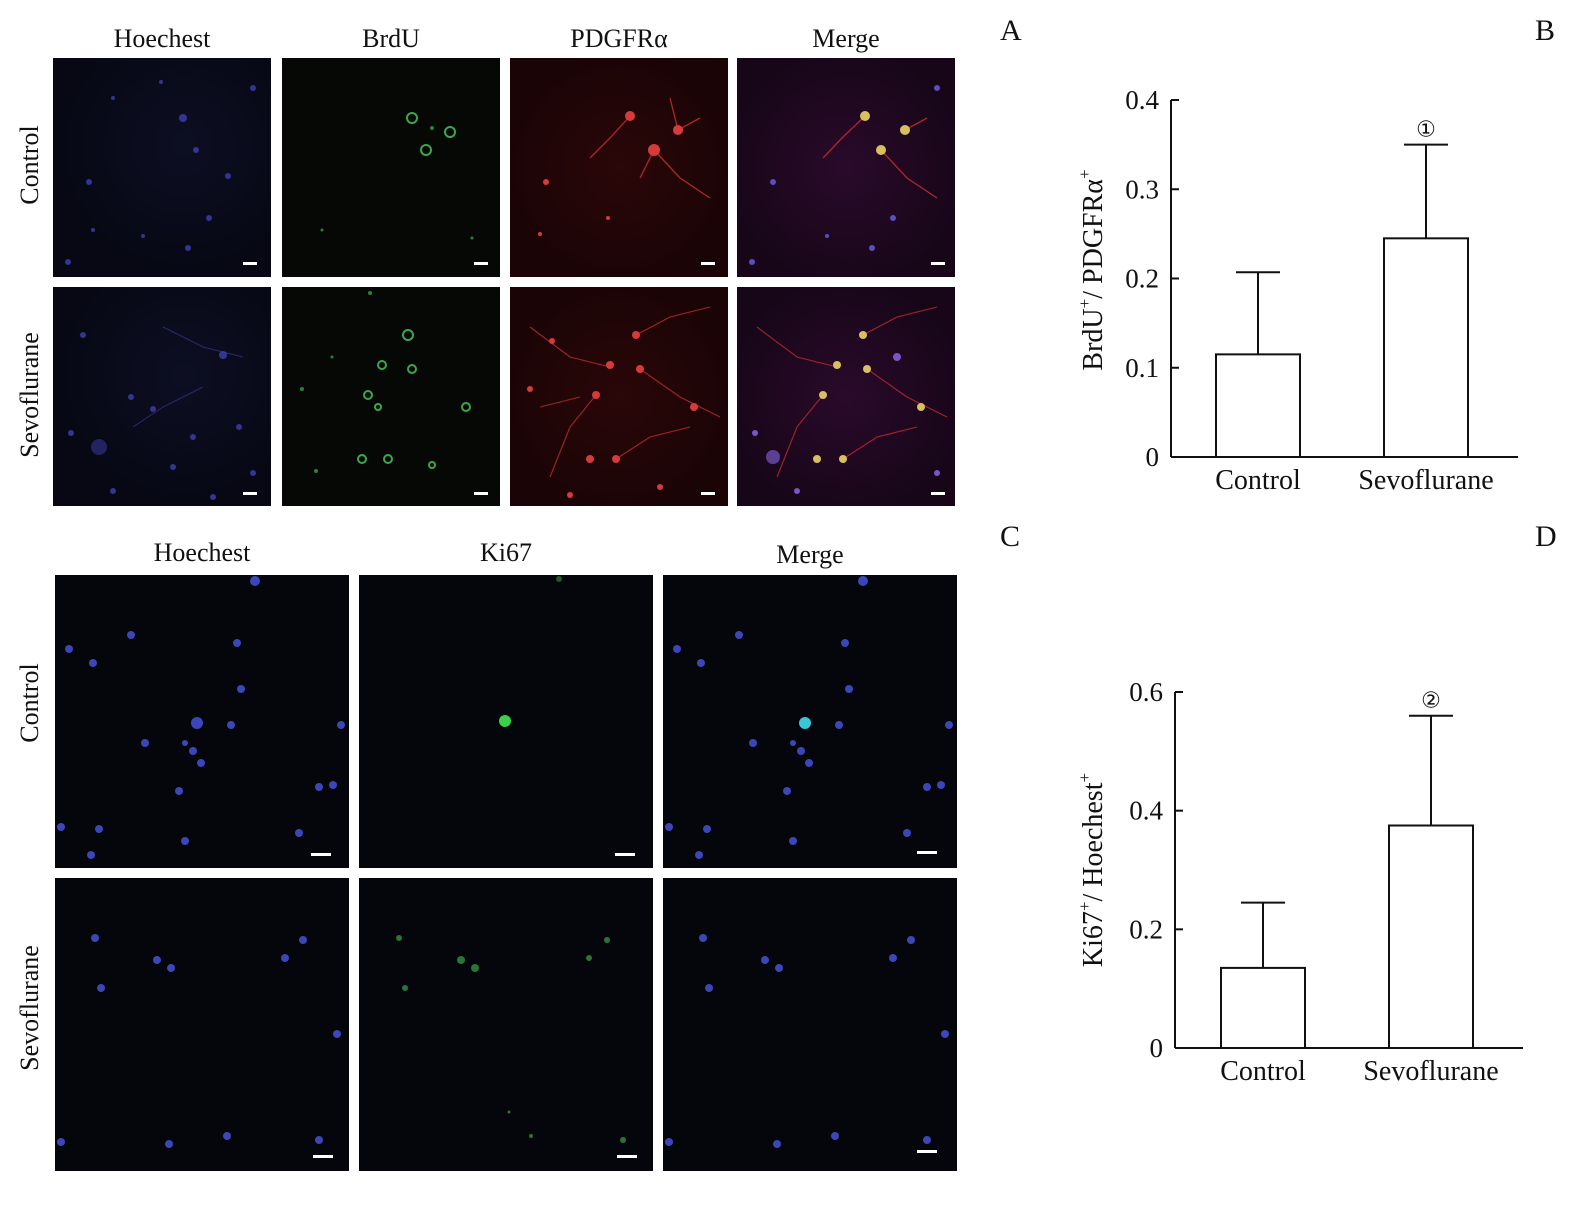 The height and width of the screenshot is (1205, 1595). What do you see at coordinates (1545, 30) in the screenshot?
I see `panel-letter-b: B` at bounding box center [1545, 30].